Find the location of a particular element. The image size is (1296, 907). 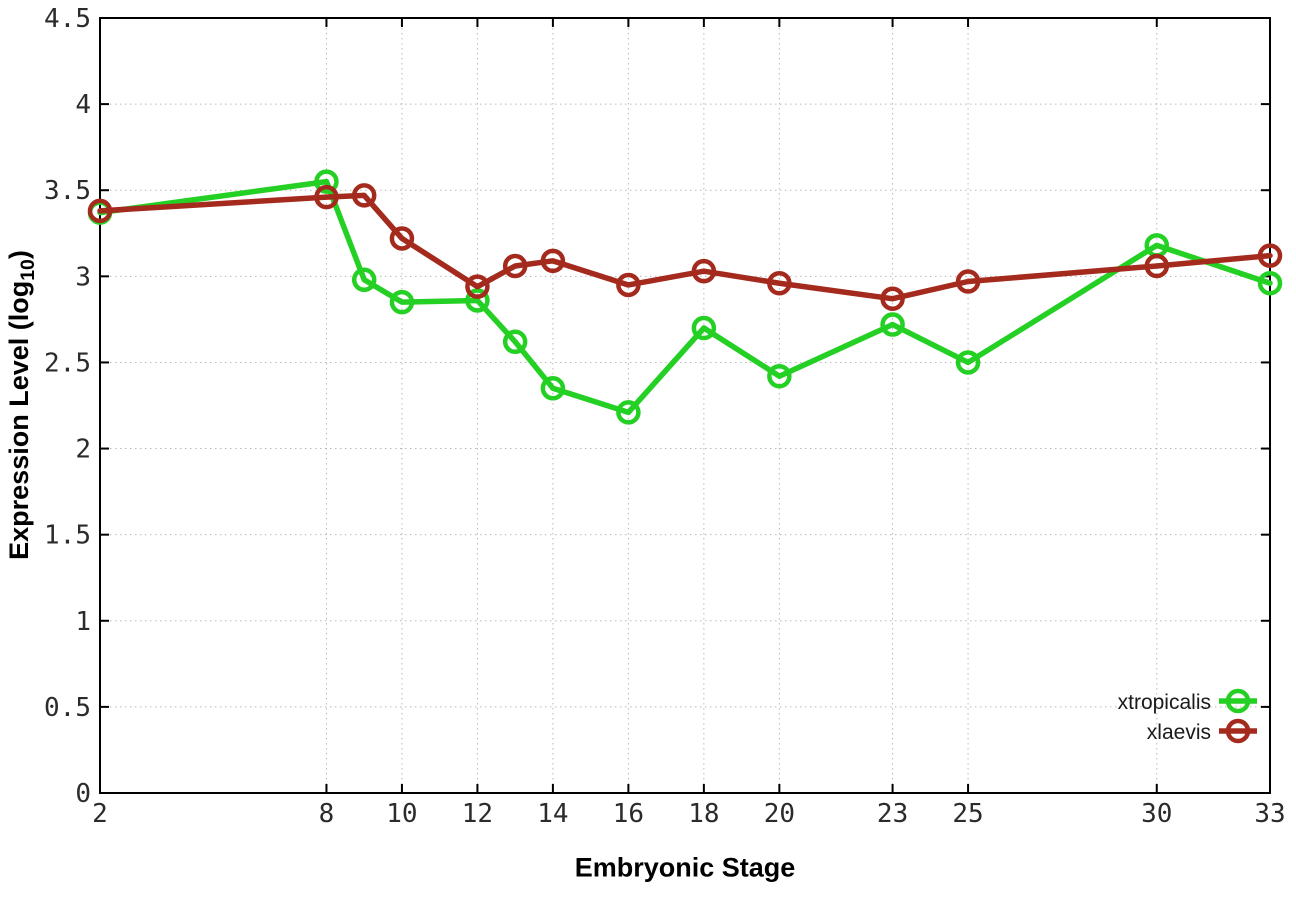

x-tick-label: 8 is located at coordinates (327, 814).